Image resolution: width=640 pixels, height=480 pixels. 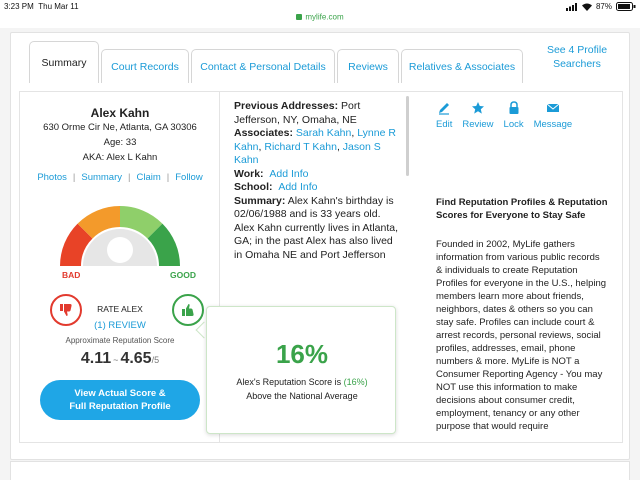 What do you see at coordinates (136, 358) in the screenshot?
I see `score-high: 4.65` at bounding box center [136, 358].